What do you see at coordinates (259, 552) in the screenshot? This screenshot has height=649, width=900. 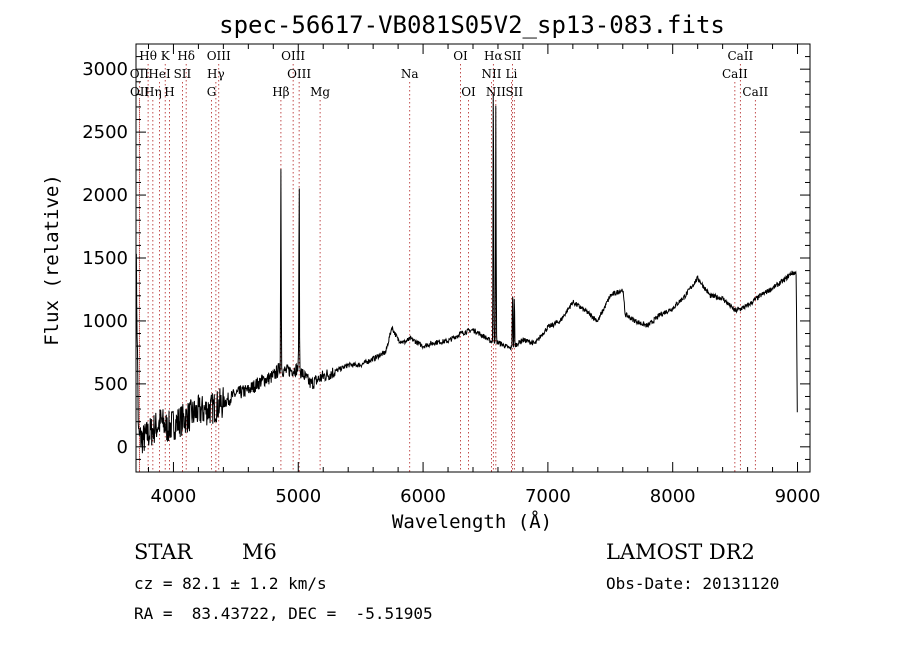 I see `object-subclass: M6` at bounding box center [259, 552].